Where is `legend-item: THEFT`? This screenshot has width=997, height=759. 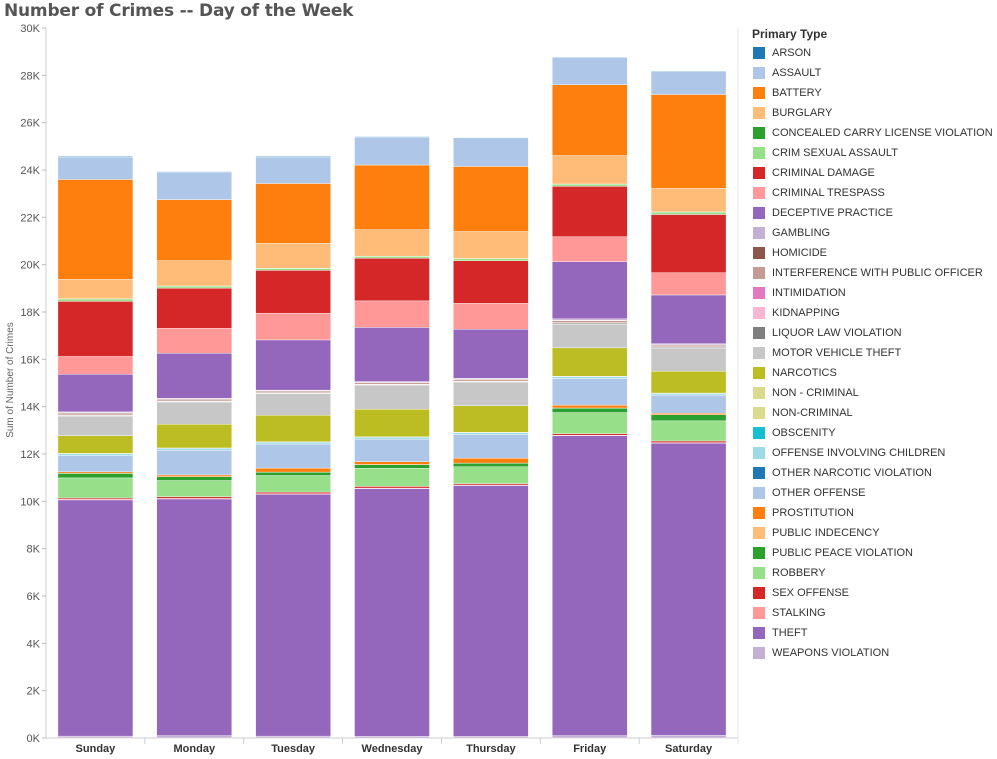 legend-item: THEFT is located at coordinates (874, 633).